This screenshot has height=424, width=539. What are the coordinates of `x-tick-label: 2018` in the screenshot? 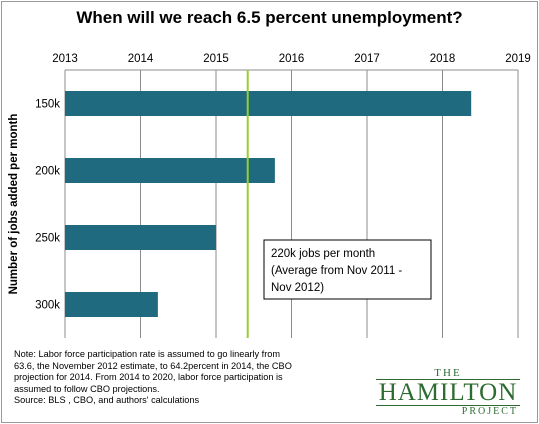 It's located at (443, 59).